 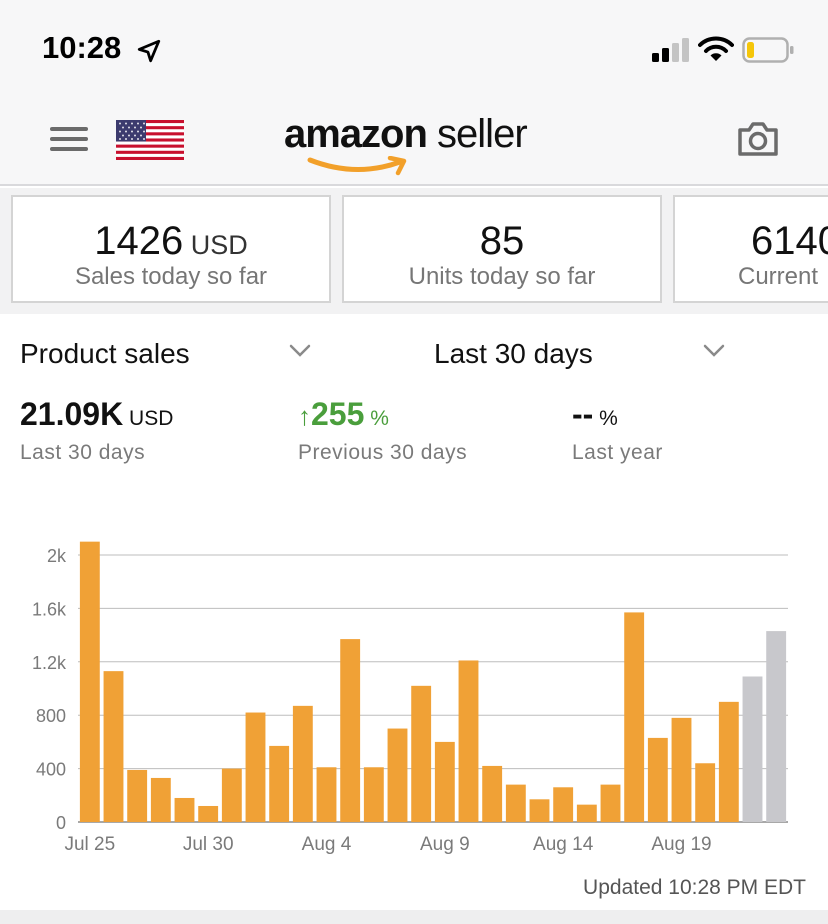 I want to click on date-range-dropdown: Last 30 days, so click(x=513, y=353).